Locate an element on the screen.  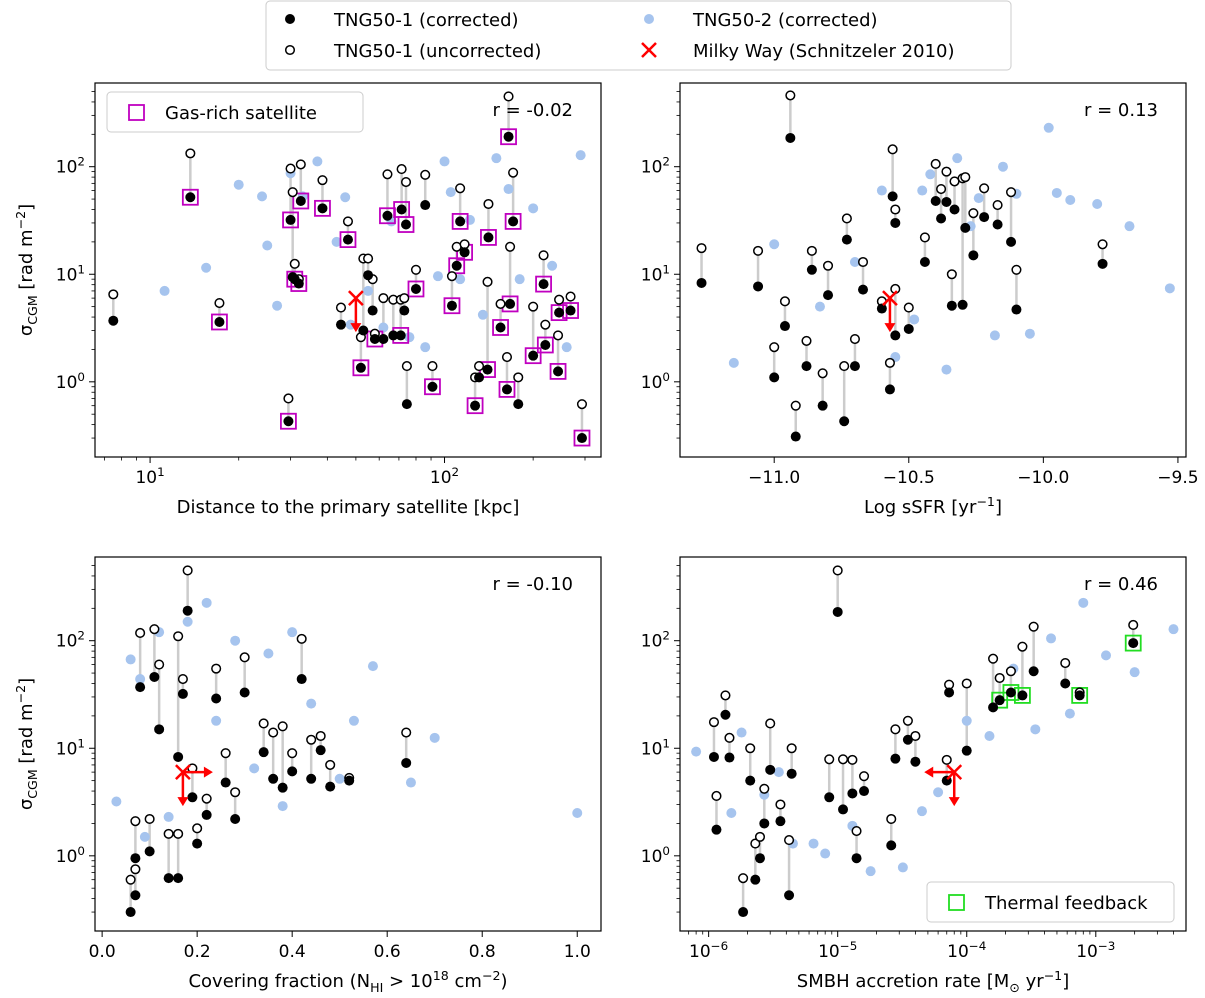
x-tick-label: 102 is located at coordinates (444, 476).